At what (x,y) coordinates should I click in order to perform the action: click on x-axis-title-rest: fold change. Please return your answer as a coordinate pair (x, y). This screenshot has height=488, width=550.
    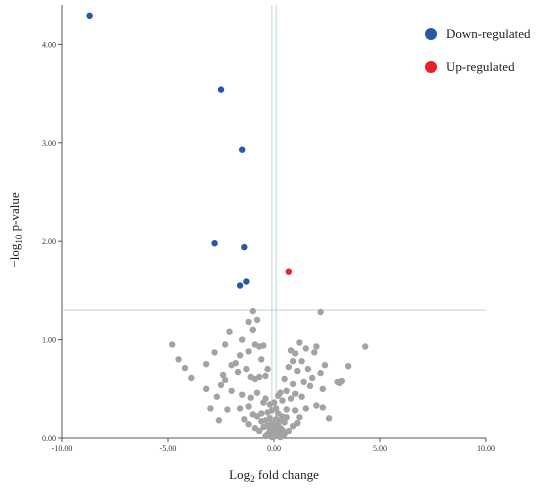
    Looking at the image, I should click on (287, 474).